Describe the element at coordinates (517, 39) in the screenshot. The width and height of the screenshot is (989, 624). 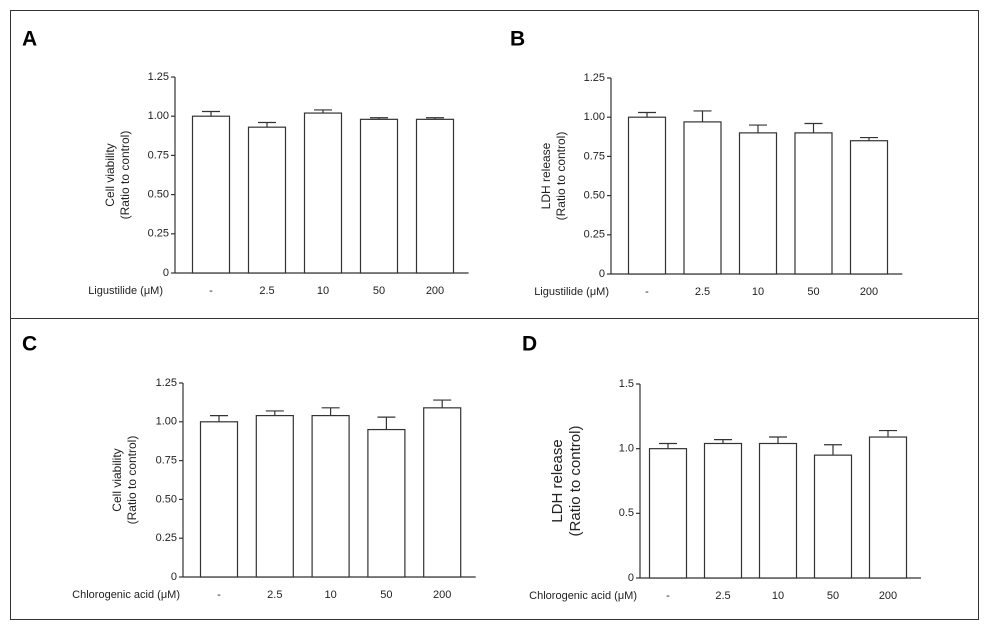
I see `panel-label: B` at that location.